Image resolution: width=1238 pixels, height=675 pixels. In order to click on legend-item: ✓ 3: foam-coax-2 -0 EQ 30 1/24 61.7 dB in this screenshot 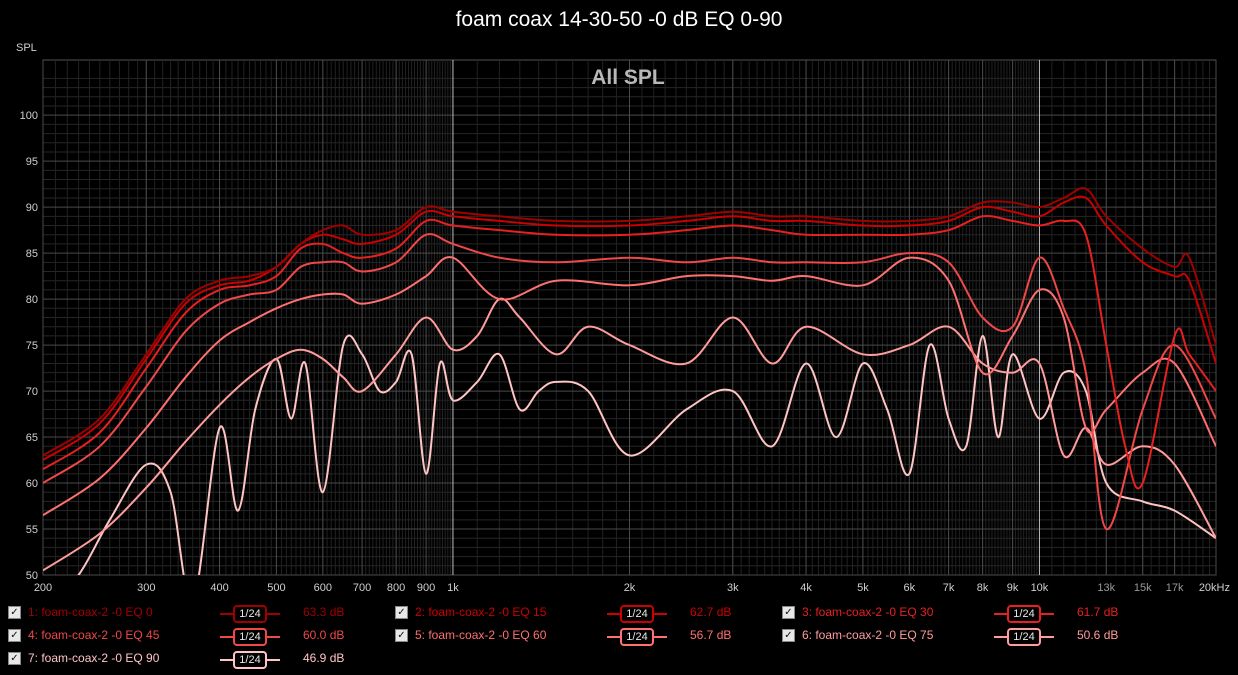, I will do `click(972, 613)`.